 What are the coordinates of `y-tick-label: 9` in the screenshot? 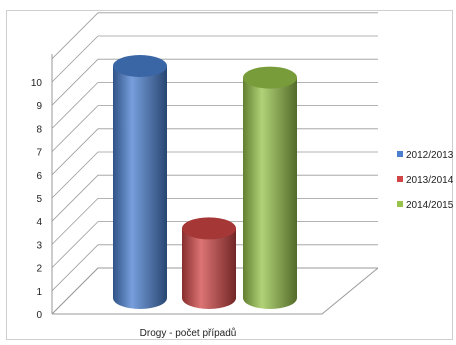 It's located at (39, 106).